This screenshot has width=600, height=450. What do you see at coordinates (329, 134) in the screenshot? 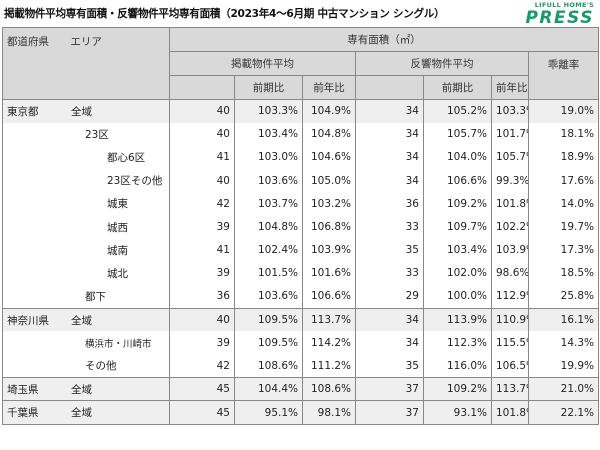
I see `cell-listed-yoy: 104.8%` at bounding box center [329, 134].